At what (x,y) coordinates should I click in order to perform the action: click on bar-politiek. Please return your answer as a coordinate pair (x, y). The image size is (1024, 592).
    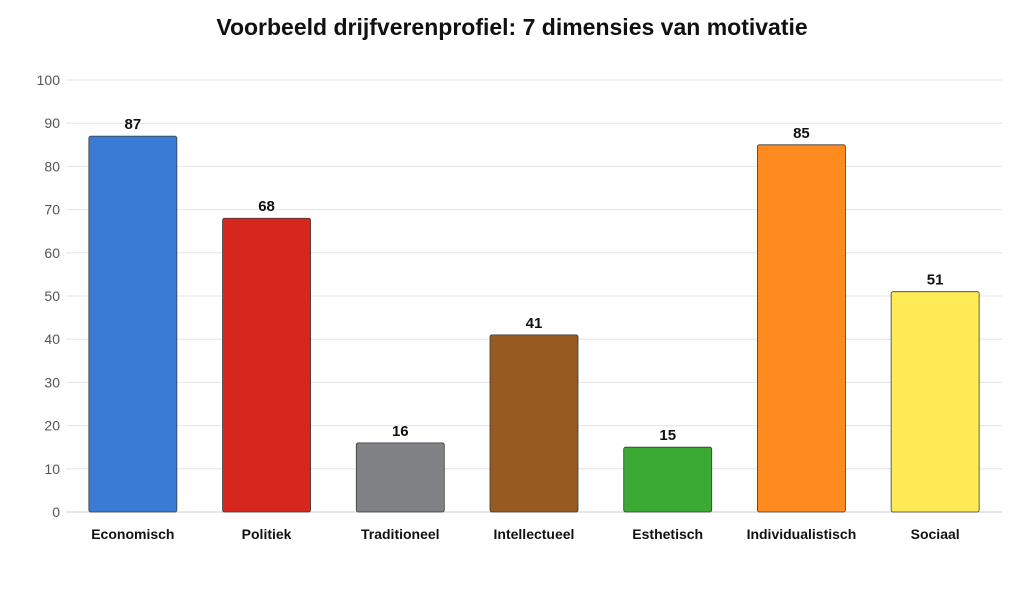
    Looking at the image, I should click on (266, 365).